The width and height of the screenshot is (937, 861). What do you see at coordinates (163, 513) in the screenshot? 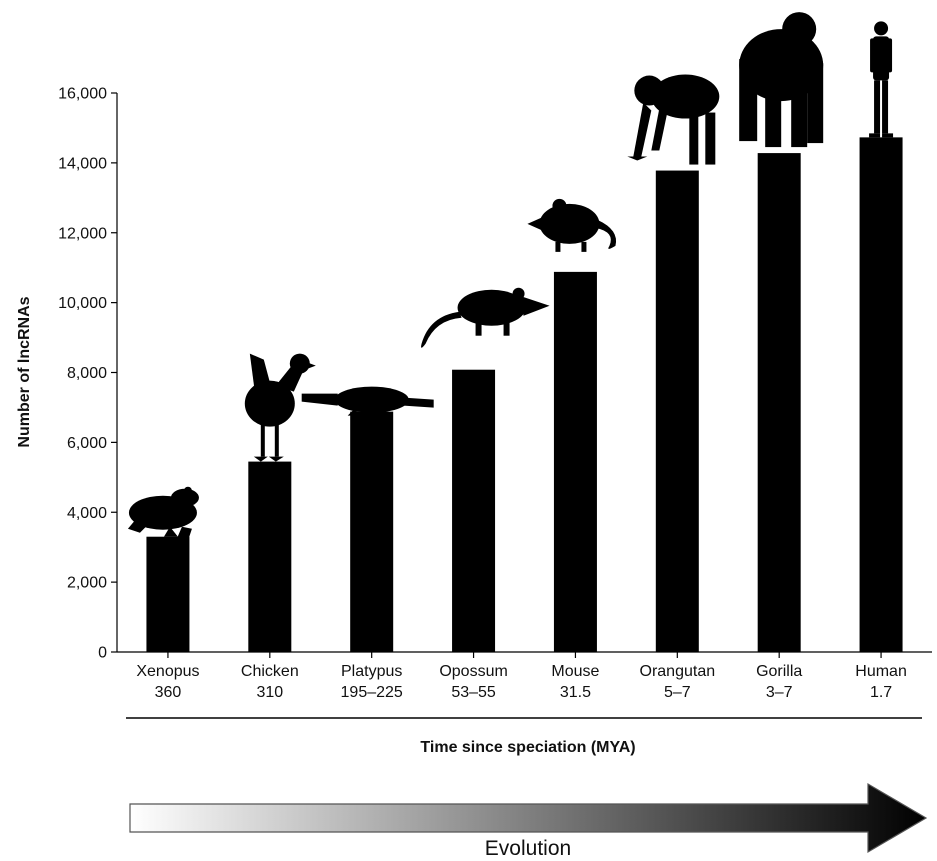
I see `frog-silhouette` at bounding box center [163, 513].